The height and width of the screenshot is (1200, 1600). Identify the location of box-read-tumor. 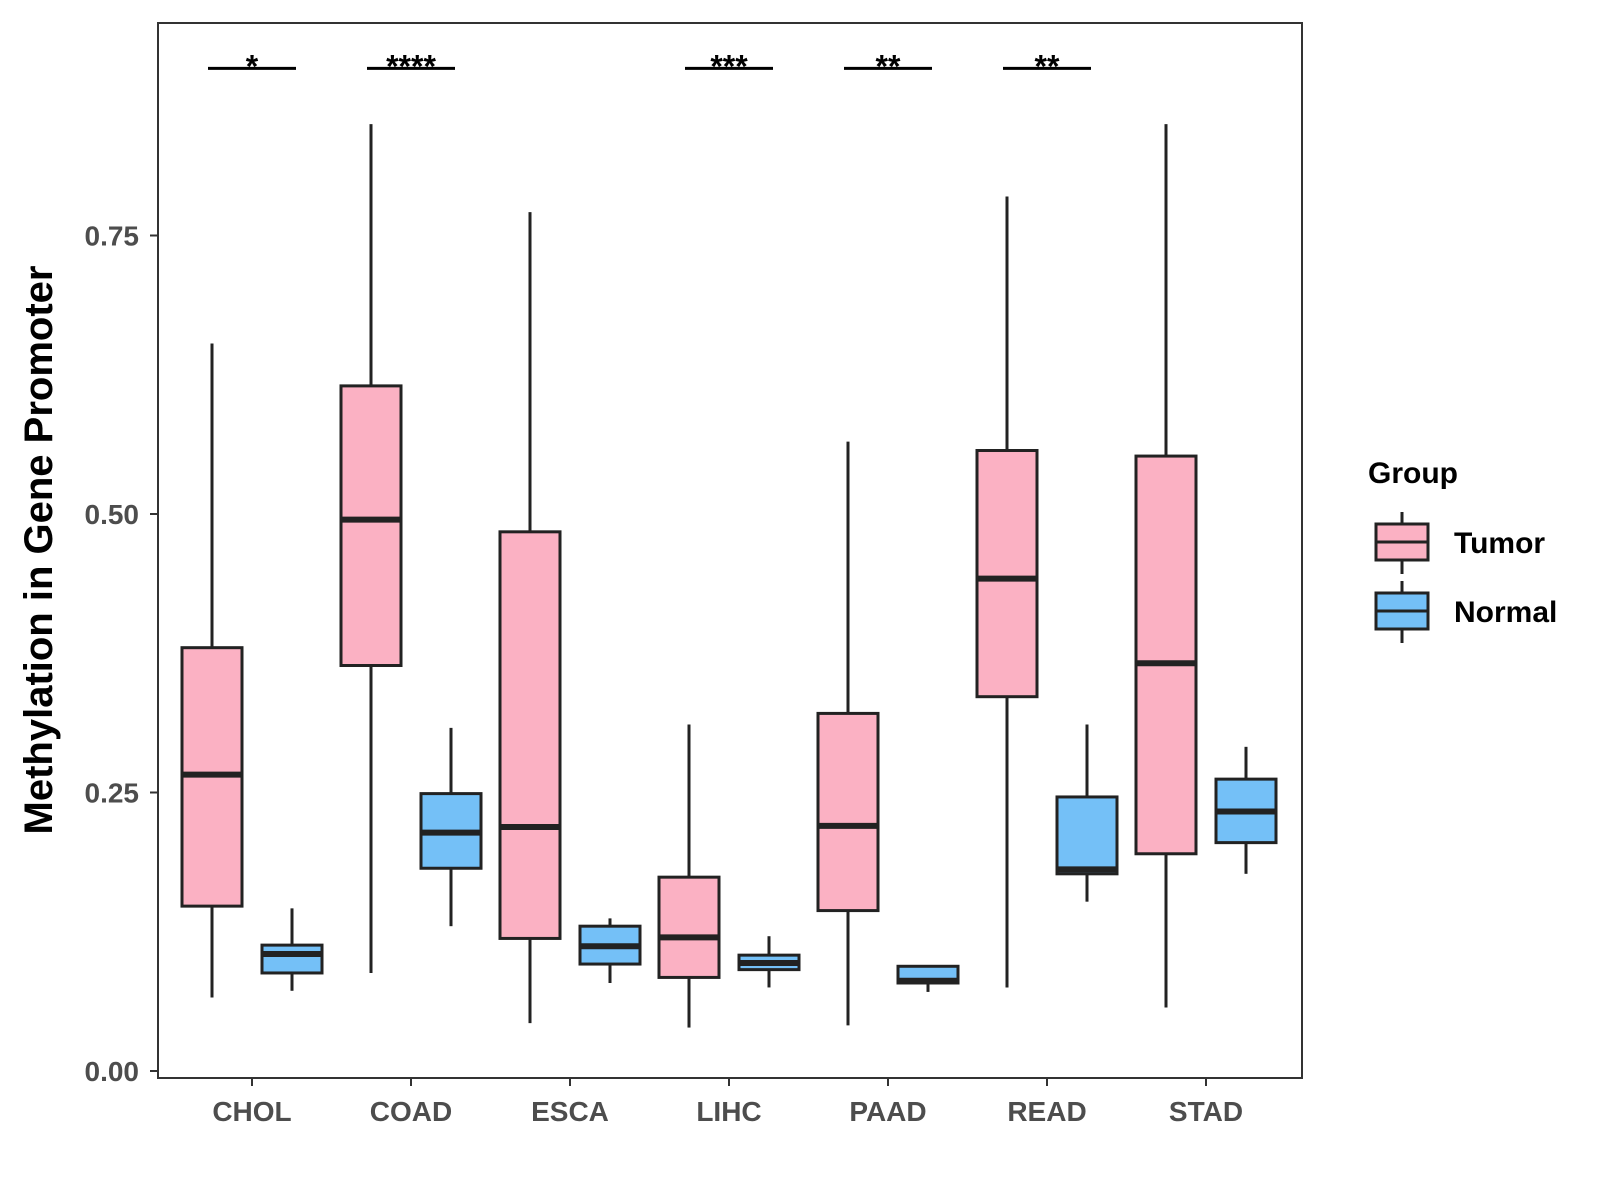
(1007, 574).